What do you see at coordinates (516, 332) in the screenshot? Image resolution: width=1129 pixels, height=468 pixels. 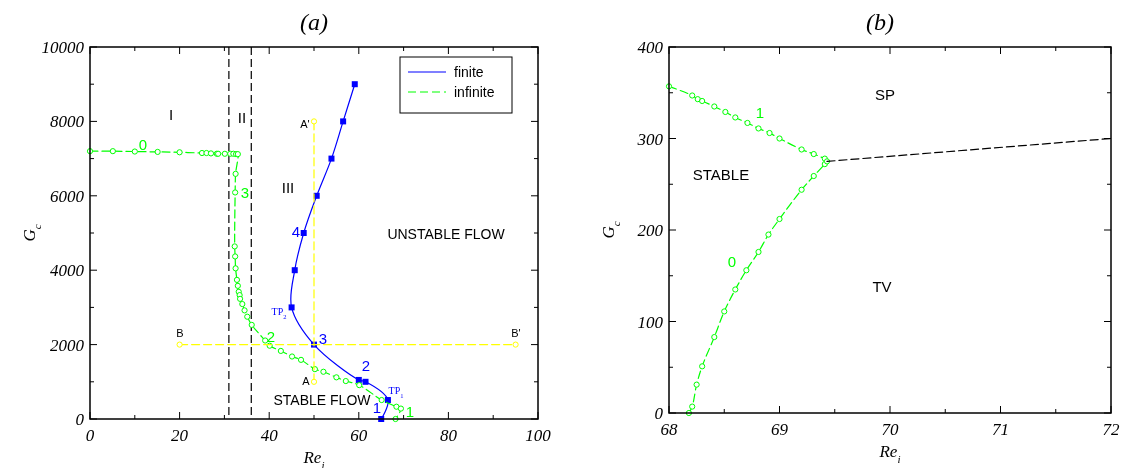 I see `annotation: B'` at bounding box center [516, 332].